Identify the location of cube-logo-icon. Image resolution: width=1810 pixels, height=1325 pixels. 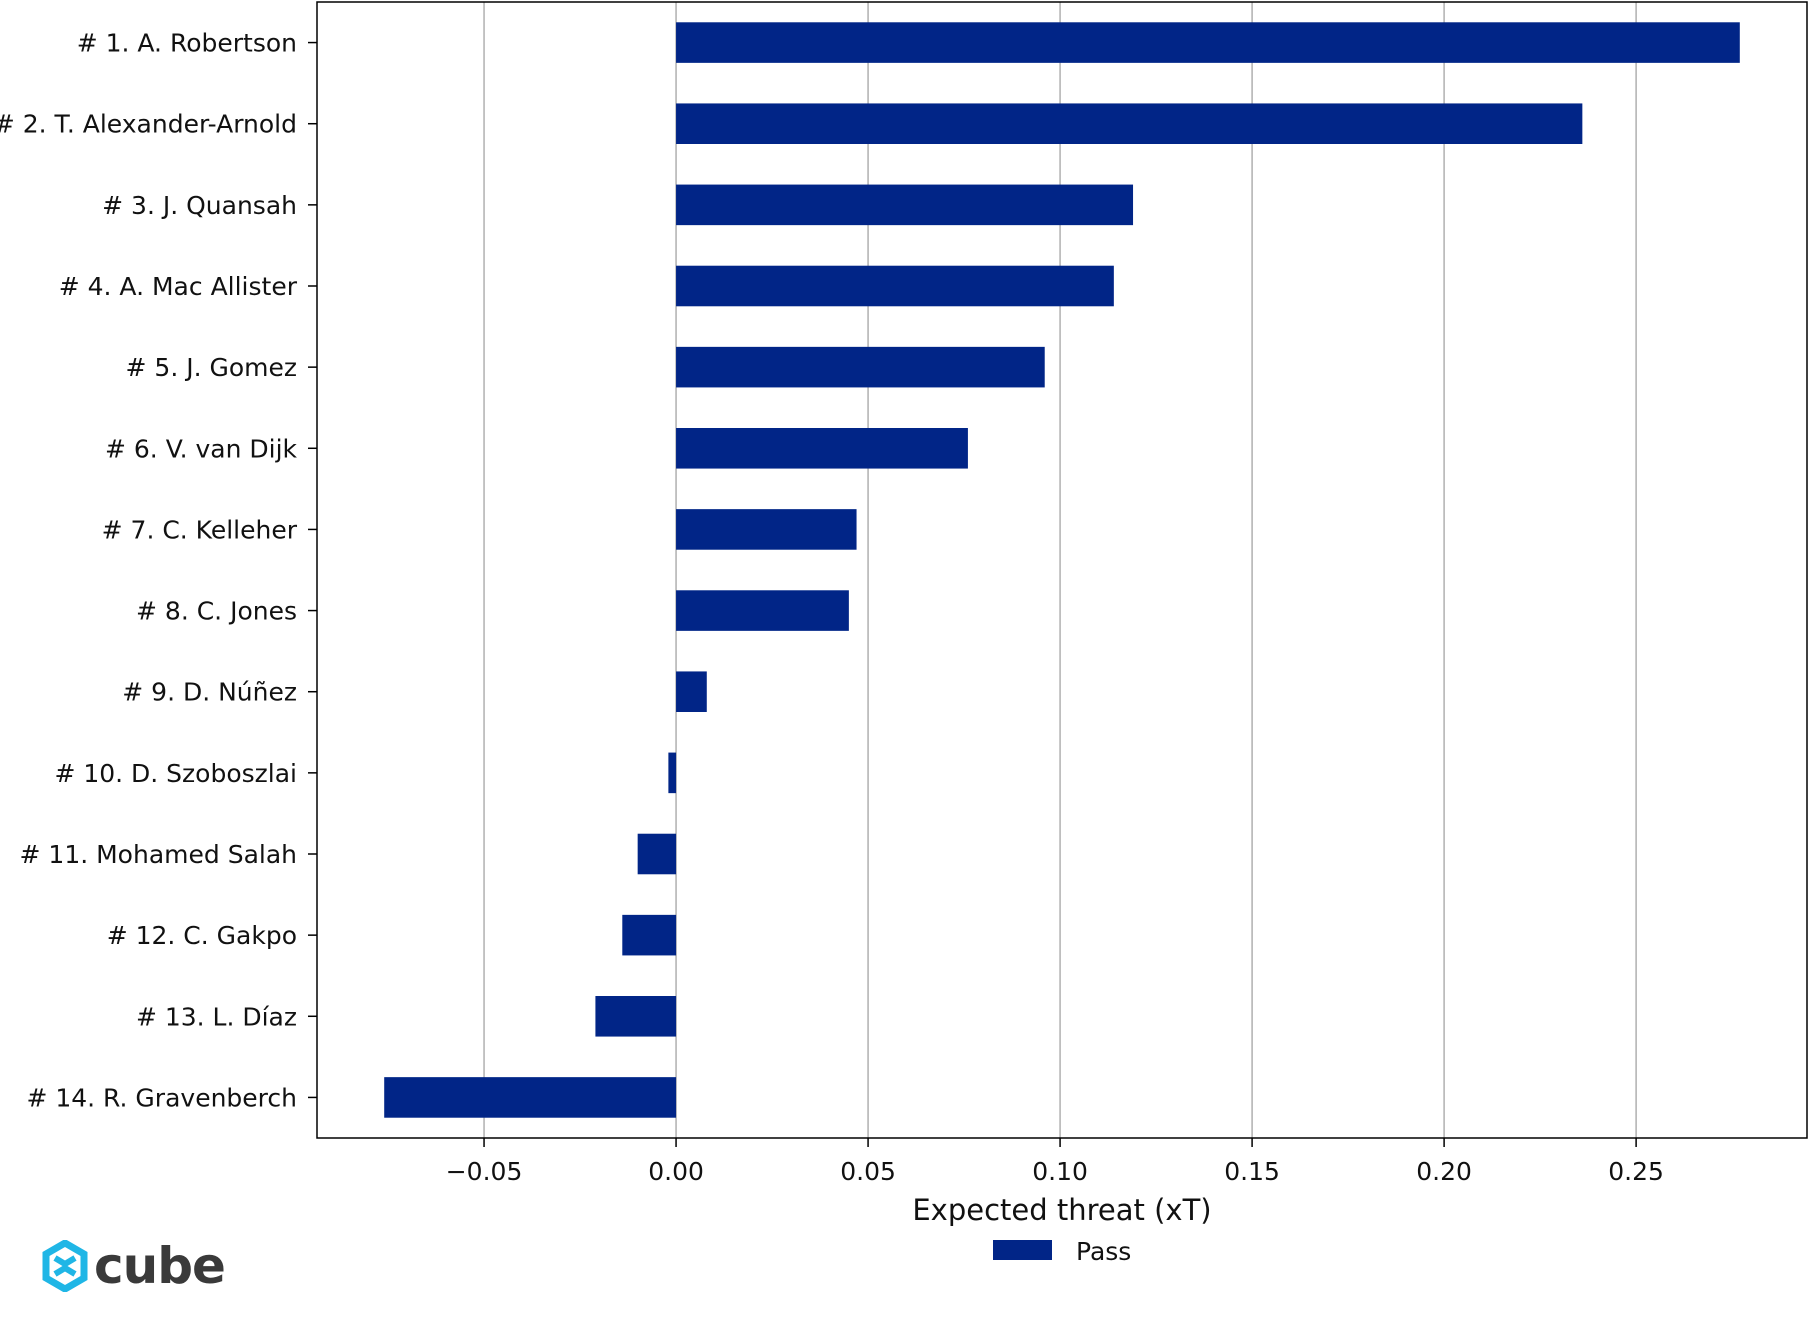
(65, 1266).